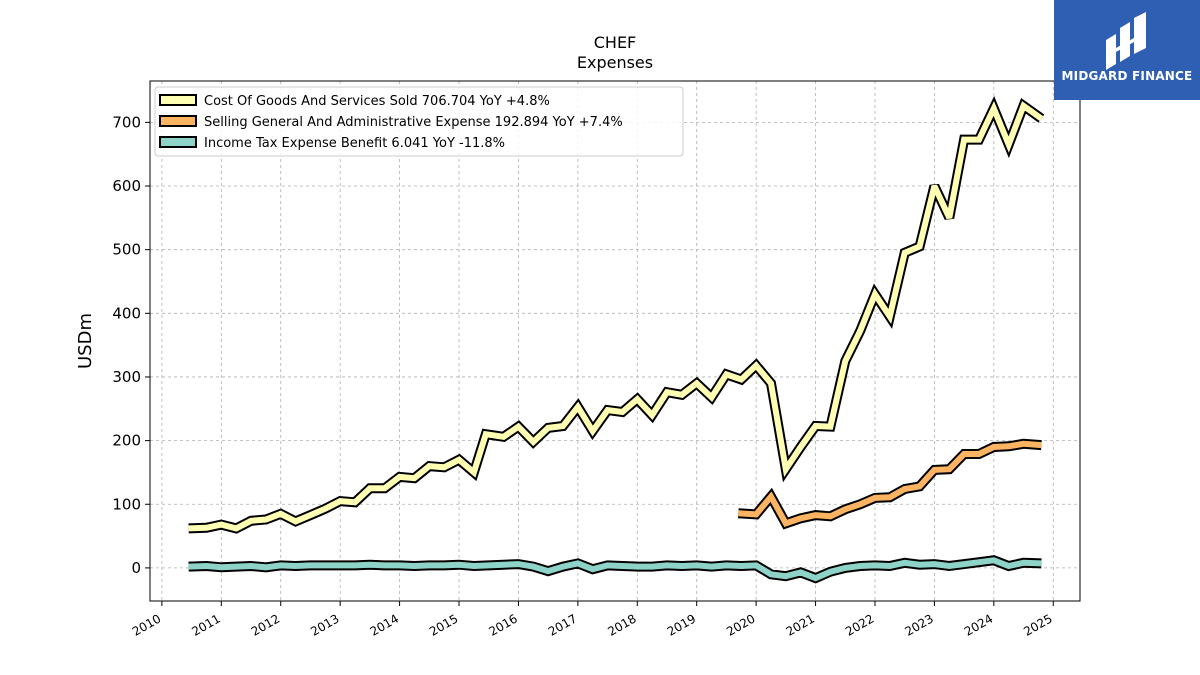  Describe the element at coordinates (205, 624) in the screenshot. I see `x-tick-label: 2011` at that location.